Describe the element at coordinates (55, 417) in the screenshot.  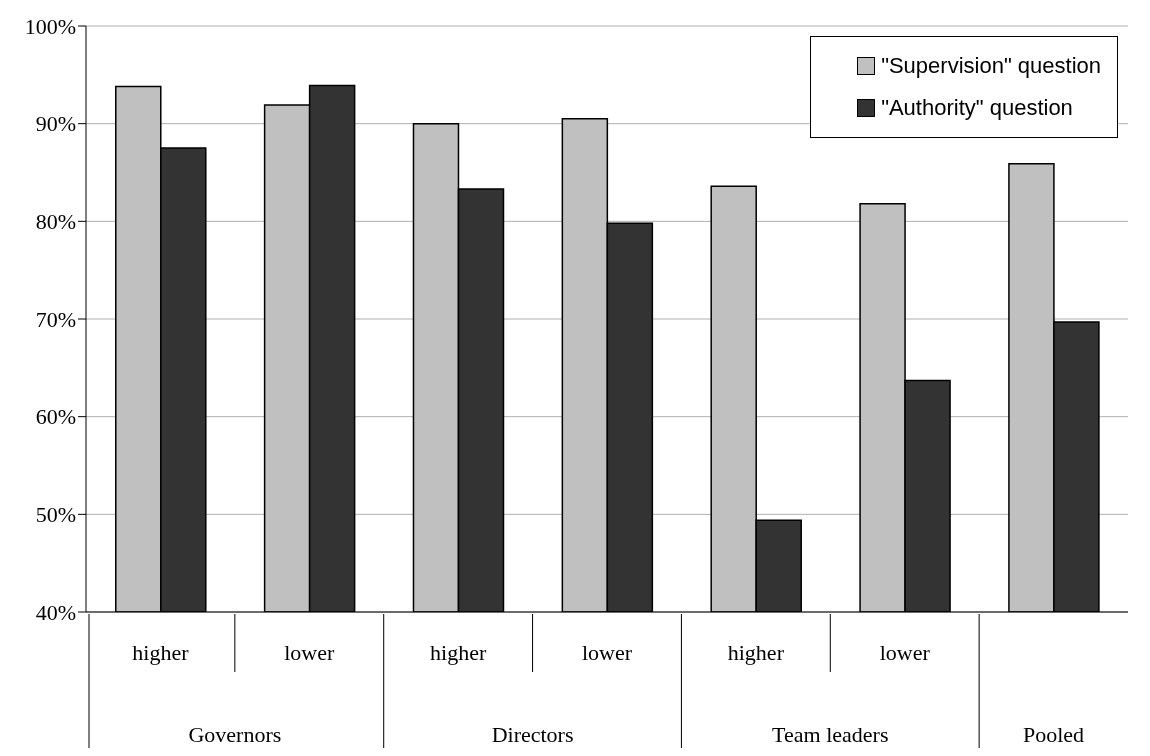
I see `y-tick-label: 60%` at that location.